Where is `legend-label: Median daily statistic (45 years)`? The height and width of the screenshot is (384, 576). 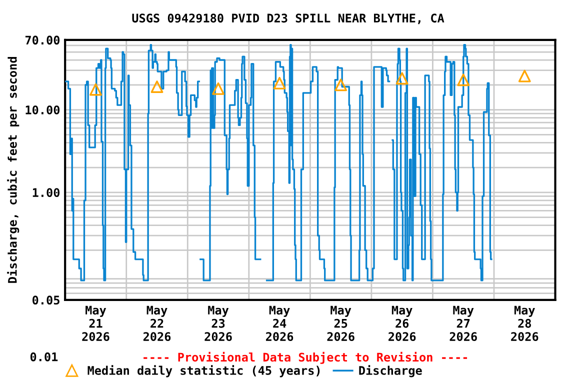
legend-label: Median daily statistic (45 years) is located at coordinates (204, 371).